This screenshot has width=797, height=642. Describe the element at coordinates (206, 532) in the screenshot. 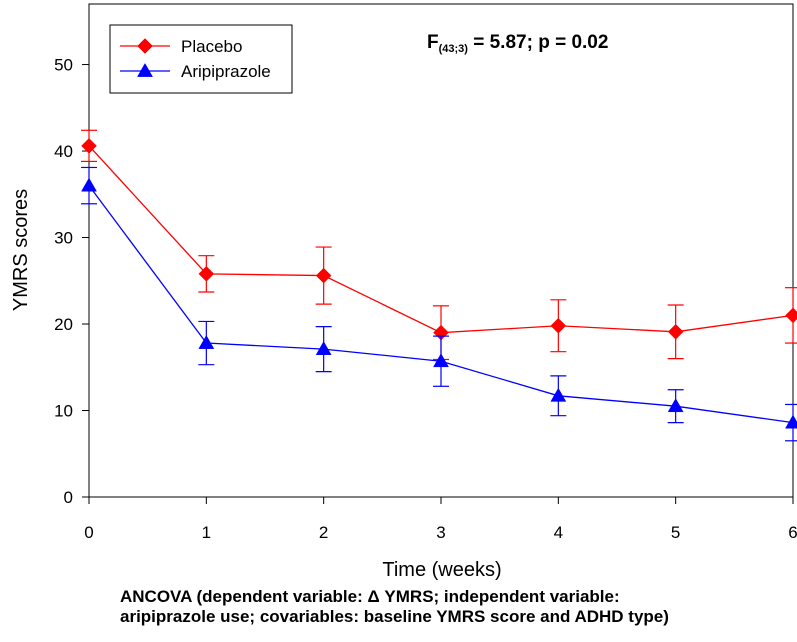

I see `x-tick-label: 1` at that location.